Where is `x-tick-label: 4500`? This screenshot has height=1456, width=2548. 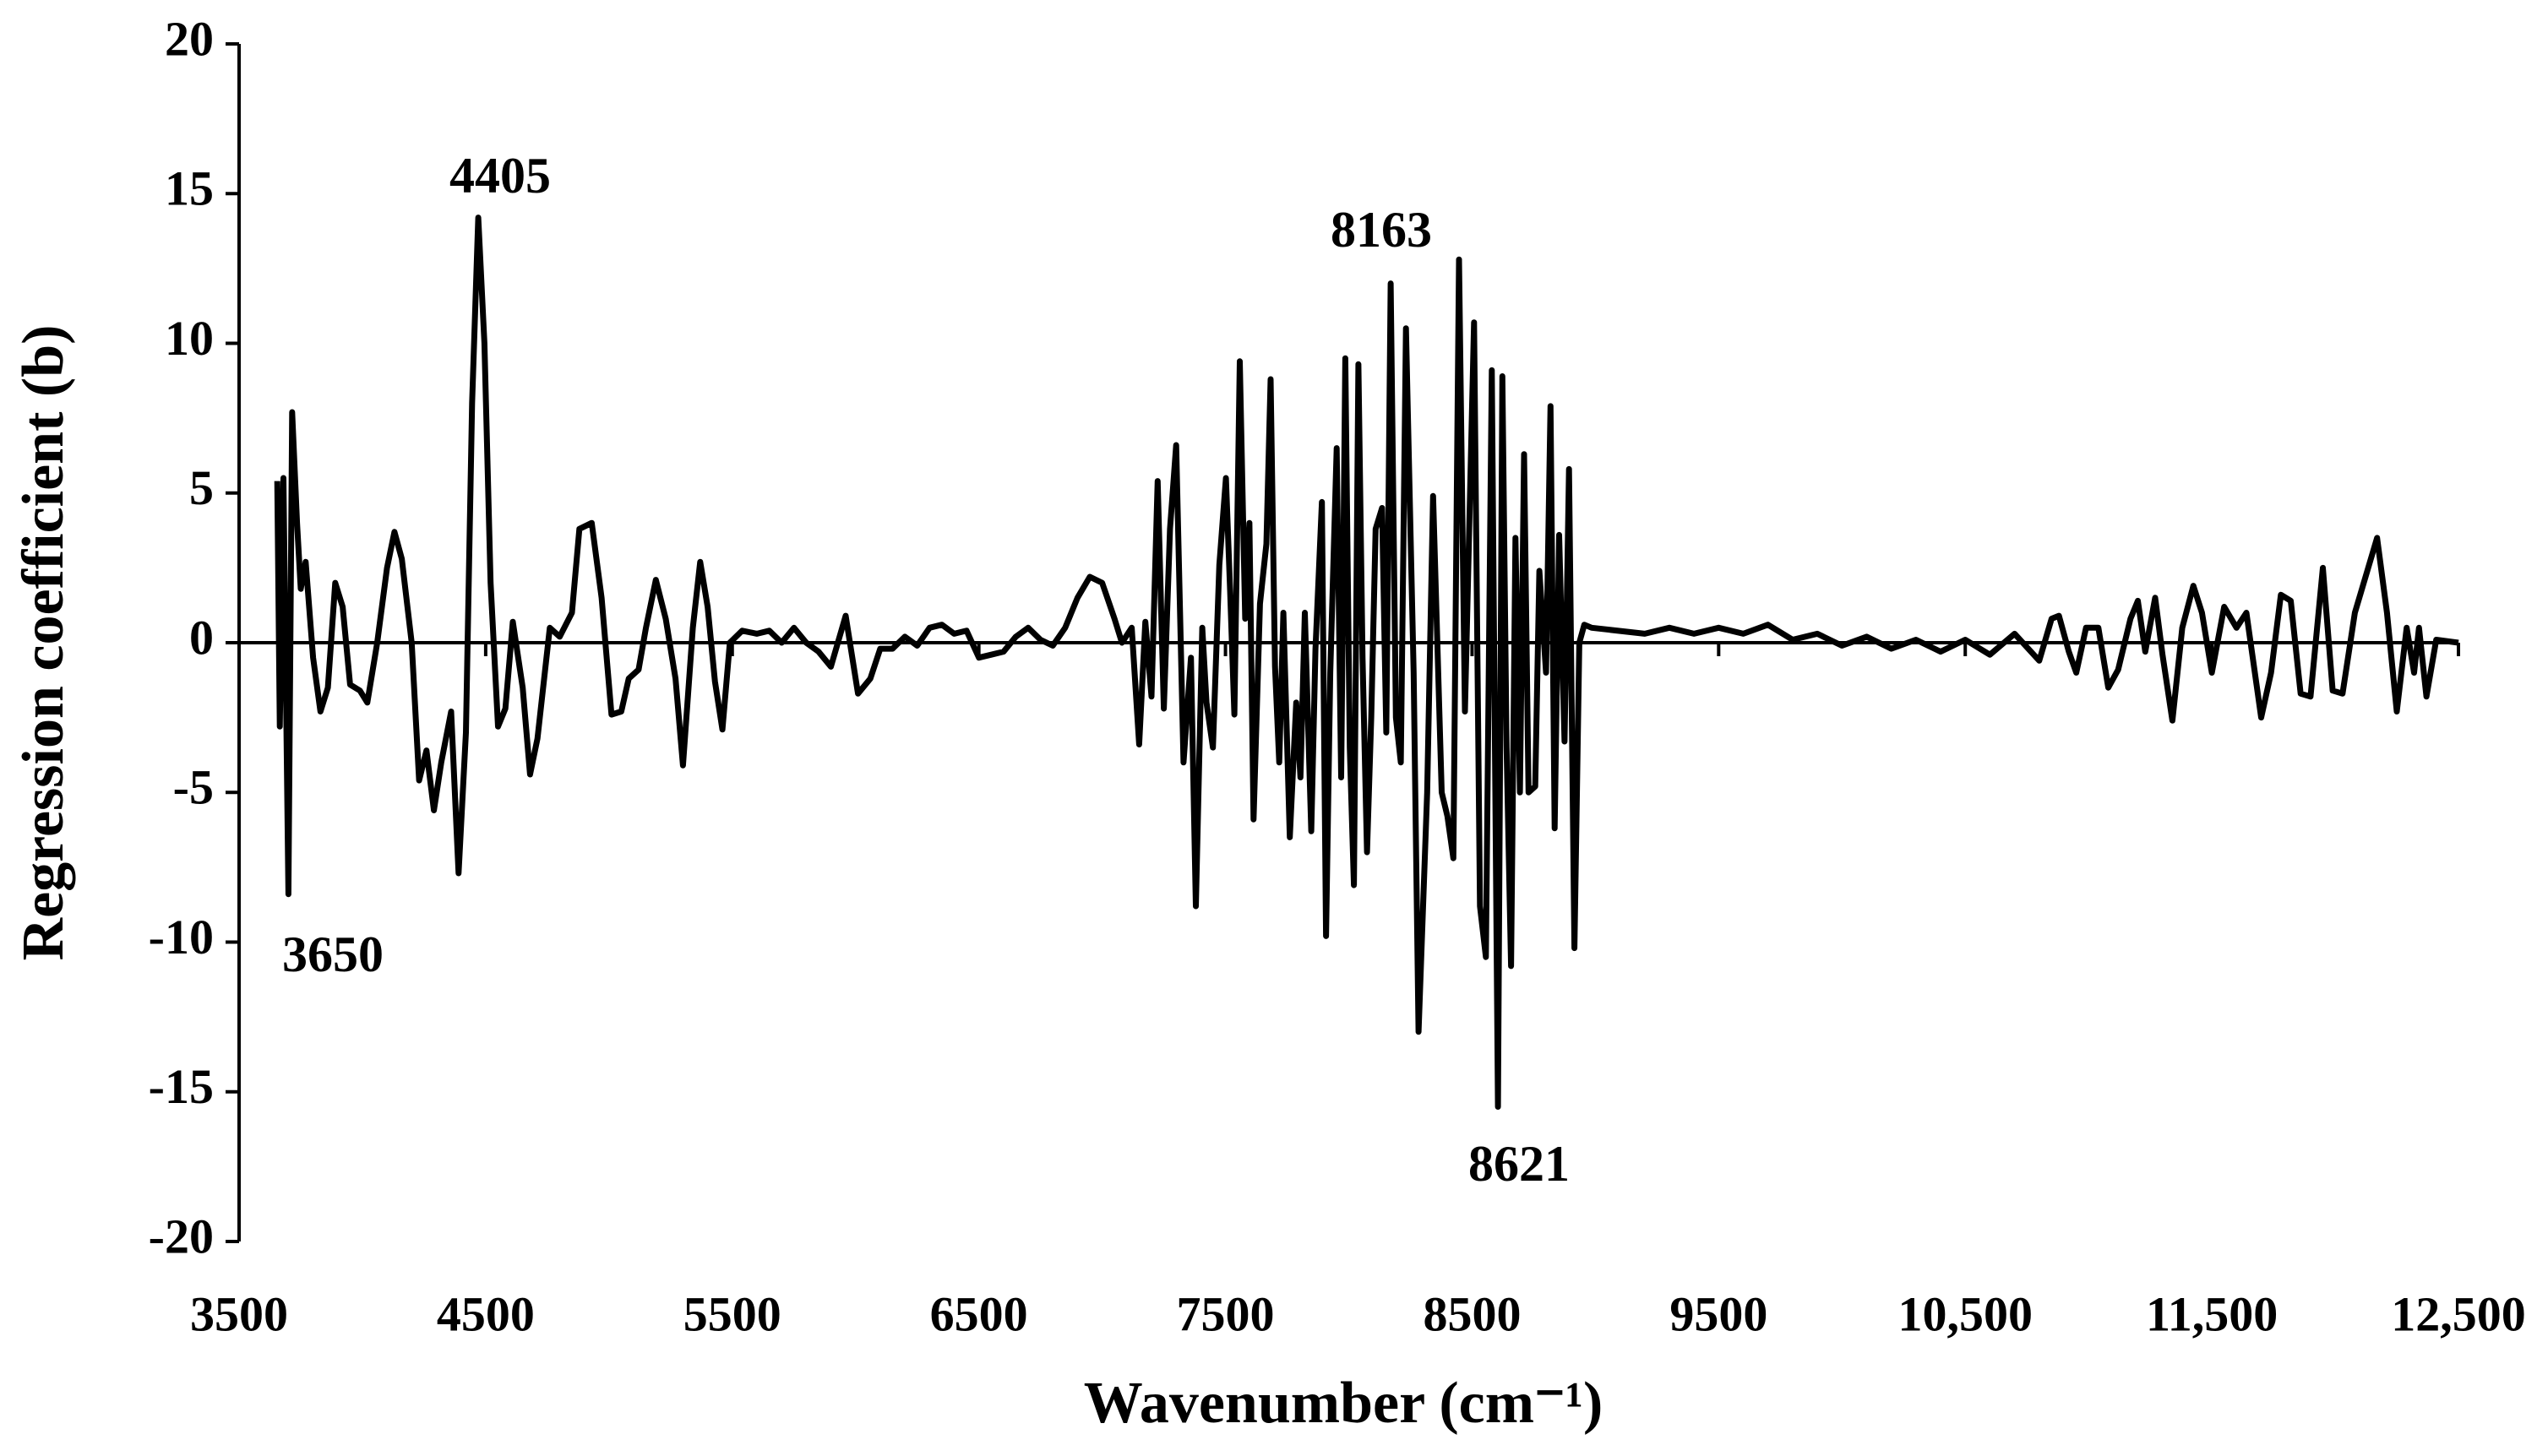
x-tick-label: 4500 is located at coordinates (486, 1313).